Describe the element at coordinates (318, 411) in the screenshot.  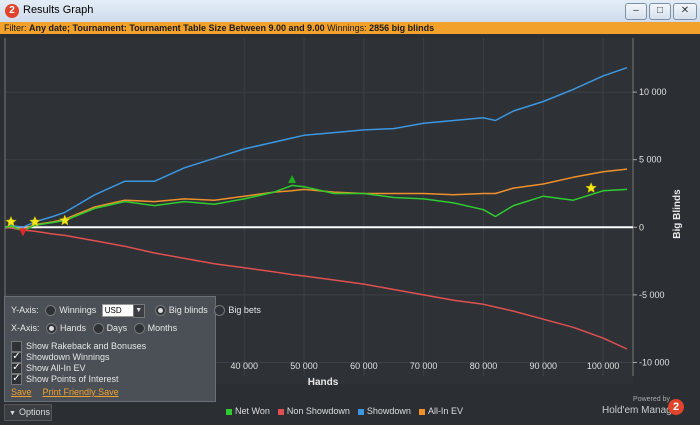
I see `legend-label: Non Showdown` at that location.